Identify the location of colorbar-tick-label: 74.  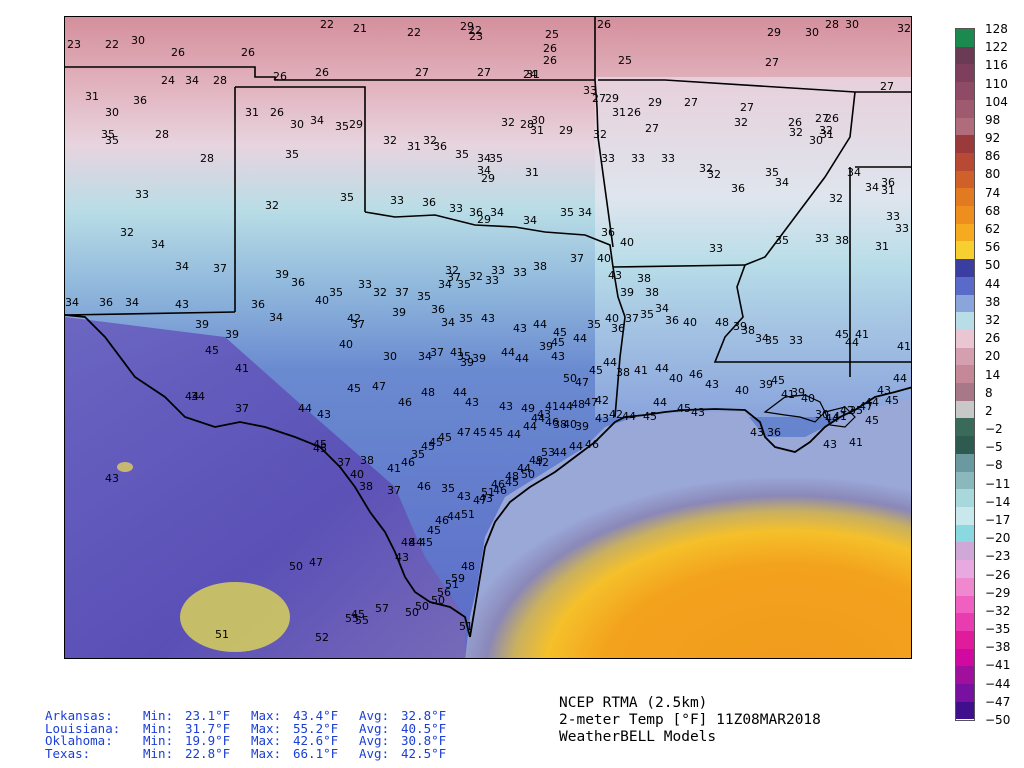
(993, 192).